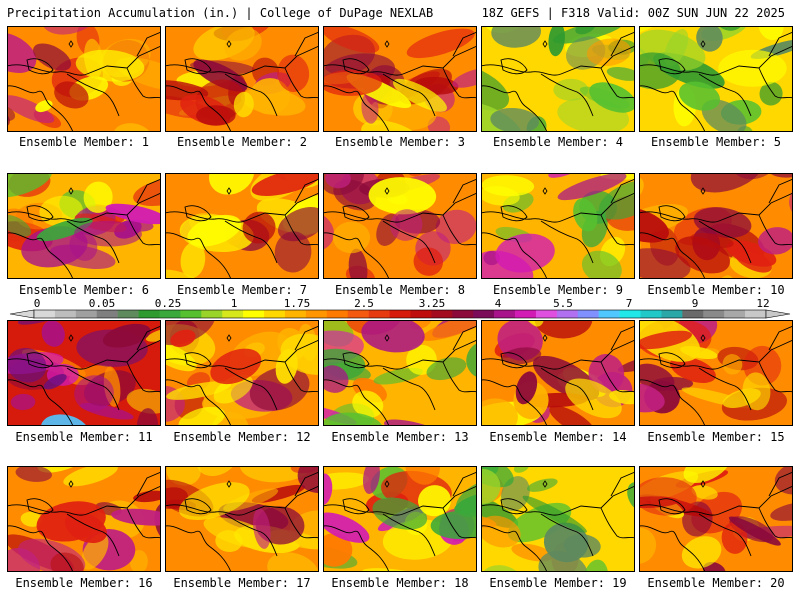  I want to click on colorbar-tick-label: 0.25, so click(168, 303).